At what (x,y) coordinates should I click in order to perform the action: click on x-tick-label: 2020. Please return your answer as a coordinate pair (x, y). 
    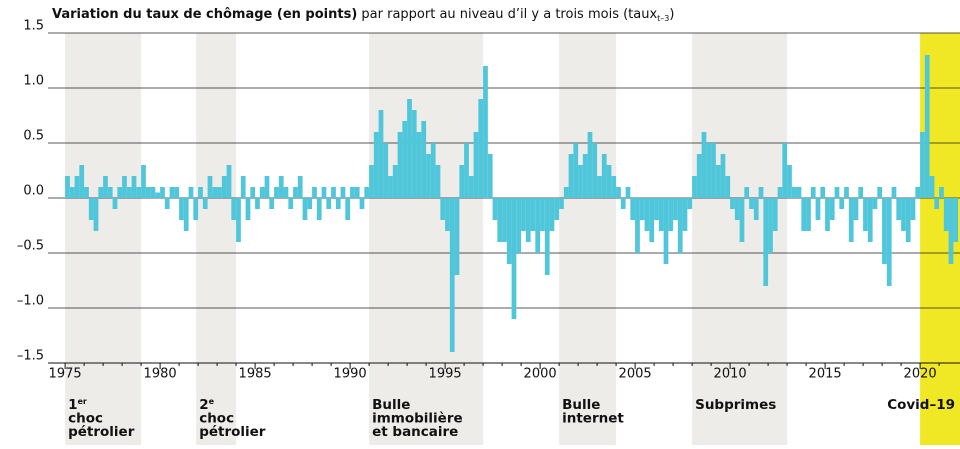
    Looking at the image, I should click on (920, 374).